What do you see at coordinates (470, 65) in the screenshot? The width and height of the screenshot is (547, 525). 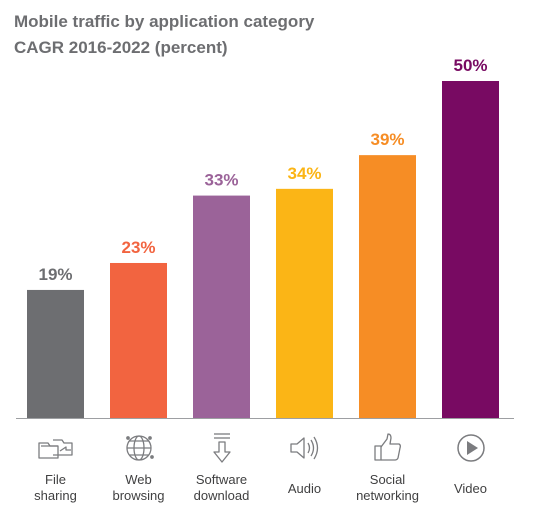 I see `data-label: 50%` at bounding box center [470, 65].